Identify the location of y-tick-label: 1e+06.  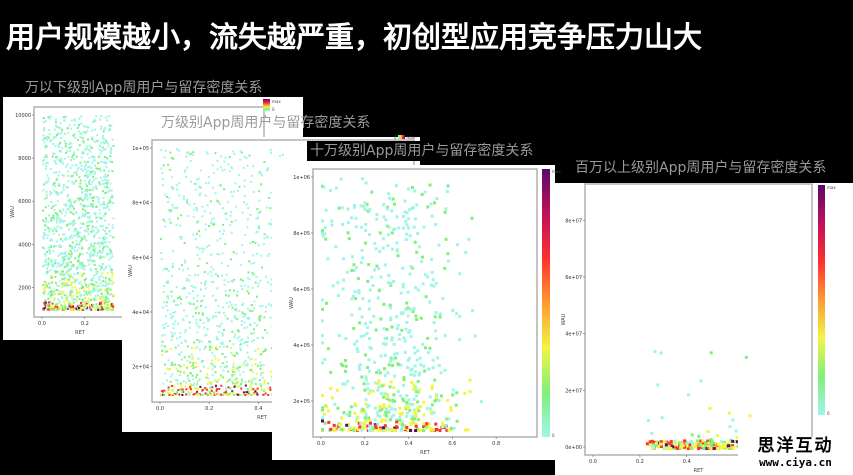
(301, 178).